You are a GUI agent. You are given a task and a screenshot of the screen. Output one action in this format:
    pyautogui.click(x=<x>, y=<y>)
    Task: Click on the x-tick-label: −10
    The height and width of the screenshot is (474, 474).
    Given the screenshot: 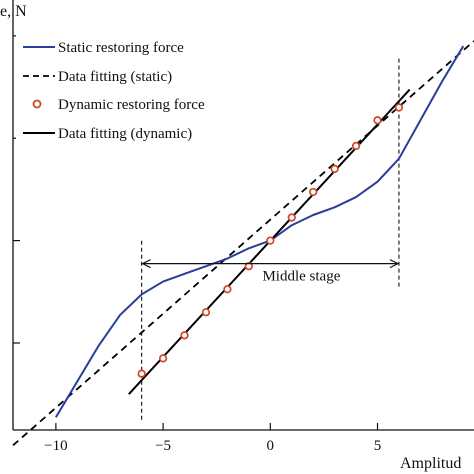 What is the action you would take?
    pyautogui.click(x=55, y=446)
    